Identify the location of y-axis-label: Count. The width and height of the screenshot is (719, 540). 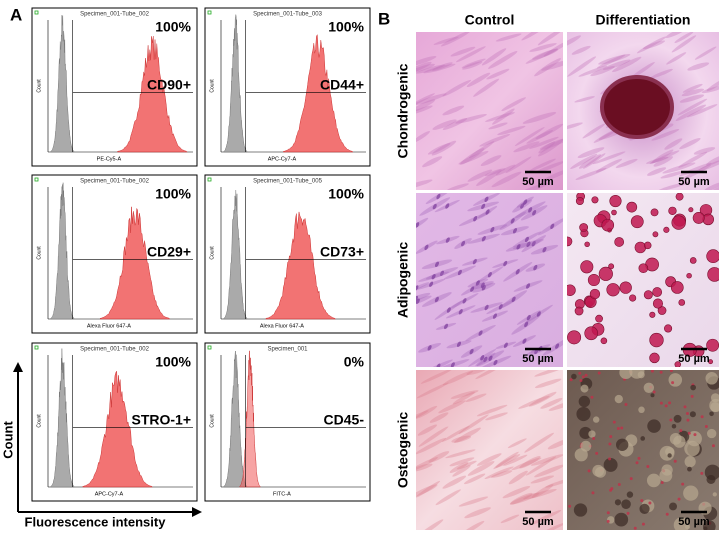
(39, 253).